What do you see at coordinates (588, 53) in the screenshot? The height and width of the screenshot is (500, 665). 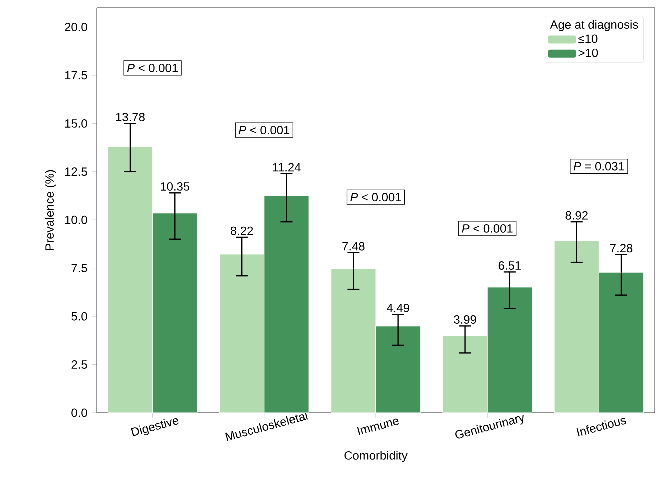 I see `legend-label: >10` at bounding box center [588, 53].